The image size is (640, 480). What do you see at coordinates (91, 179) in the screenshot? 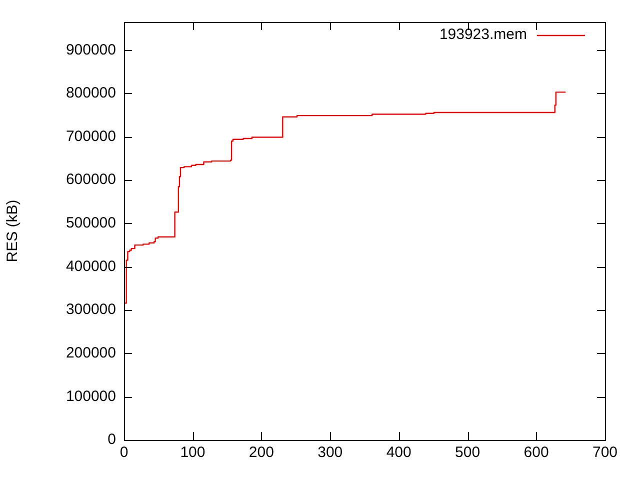
I see `y-tick-label: 600000` at bounding box center [91, 179].